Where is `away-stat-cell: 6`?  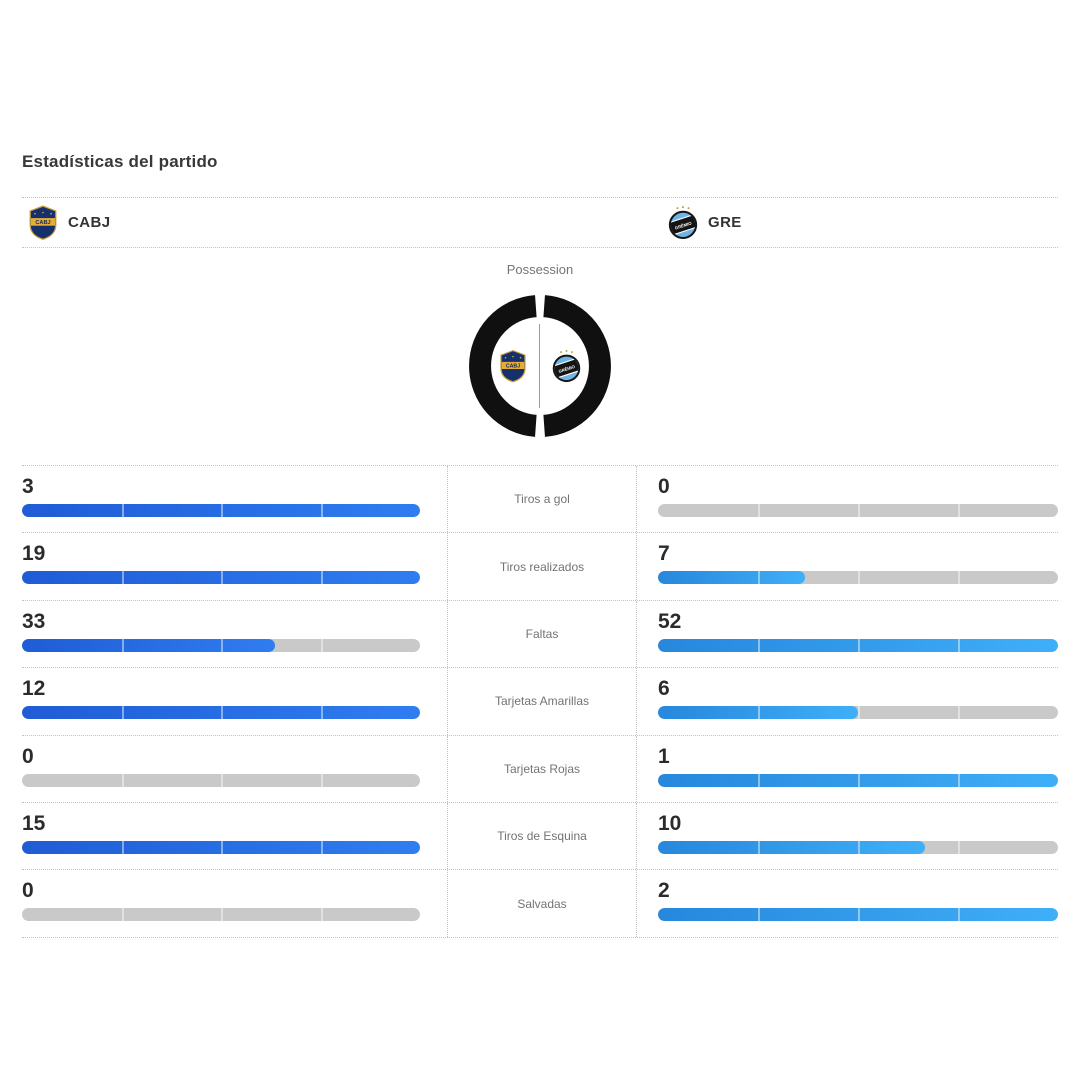
away-stat-cell: 6 is located at coordinates (847, 701).